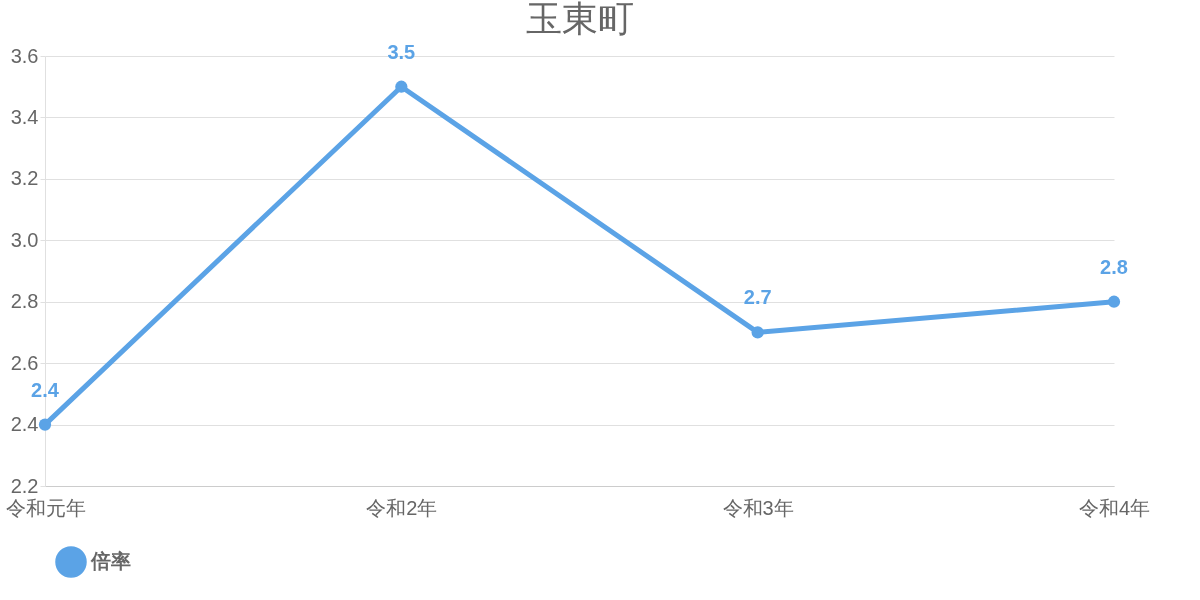 This screenshot has width=1200, height=600. I want to click on data-label: 3.5, so click(401, 51).